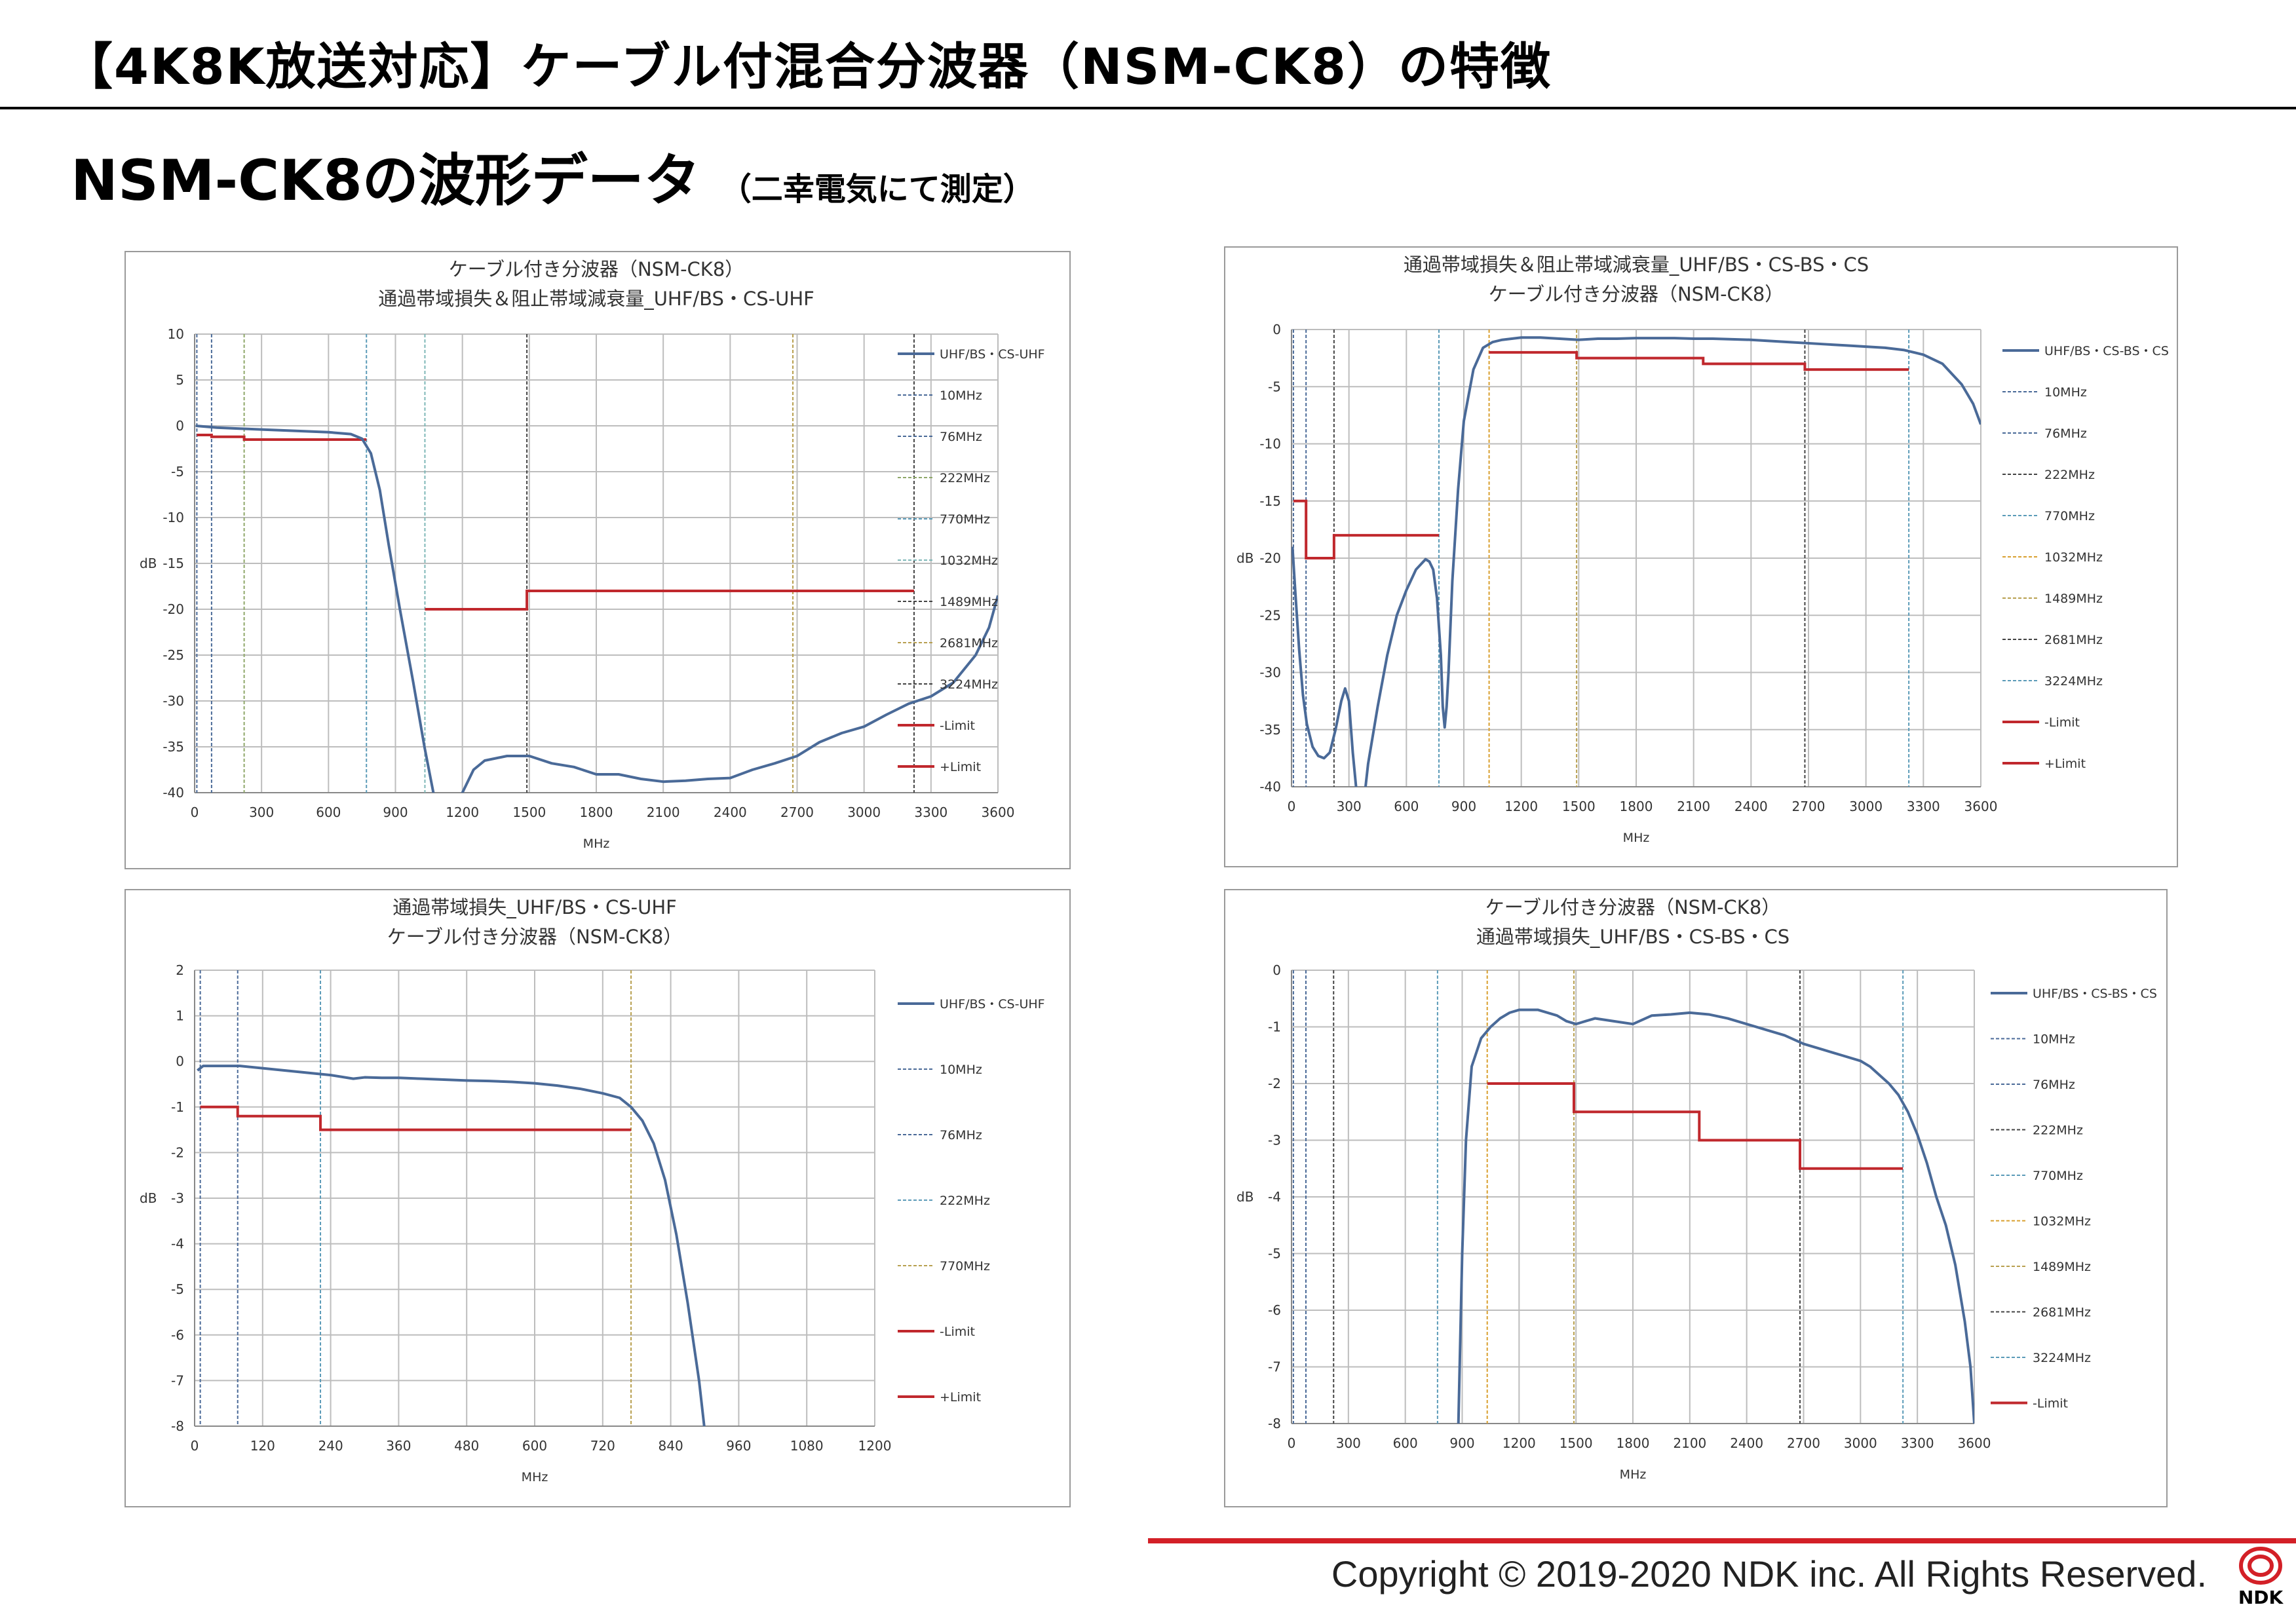 The height and width of the screenshot is (1624, 2296). Describe the element at coordinates (177, 1107) in the screenshot. I see `y-tick-label: -1` at that location.